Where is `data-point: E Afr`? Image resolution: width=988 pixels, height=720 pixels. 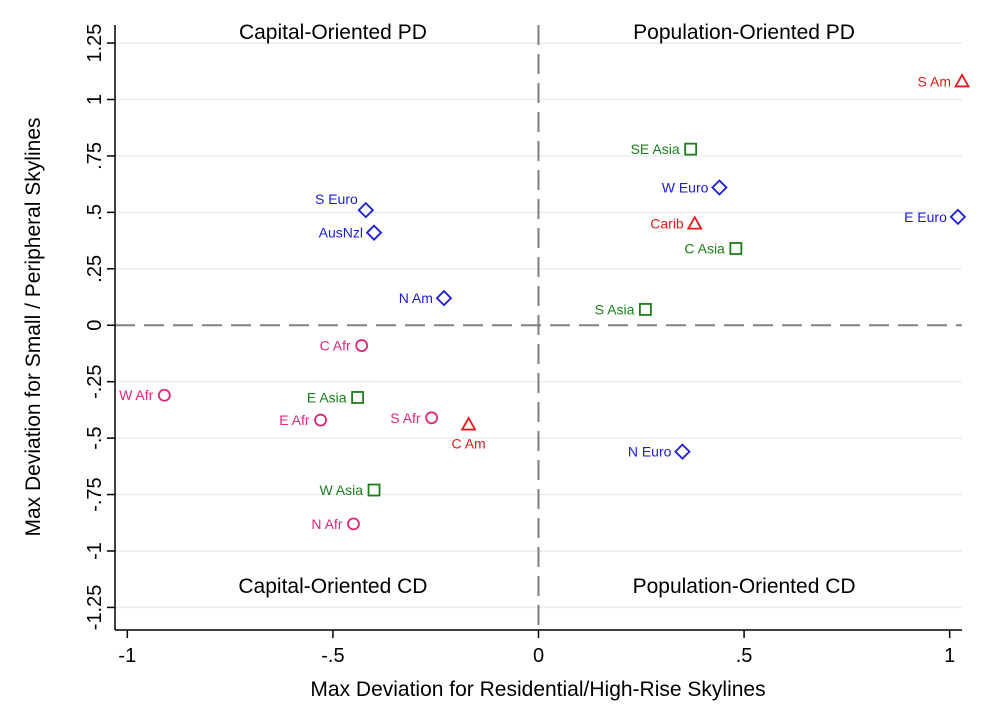 data-point: E Afr is located at coordinates (303, 420).